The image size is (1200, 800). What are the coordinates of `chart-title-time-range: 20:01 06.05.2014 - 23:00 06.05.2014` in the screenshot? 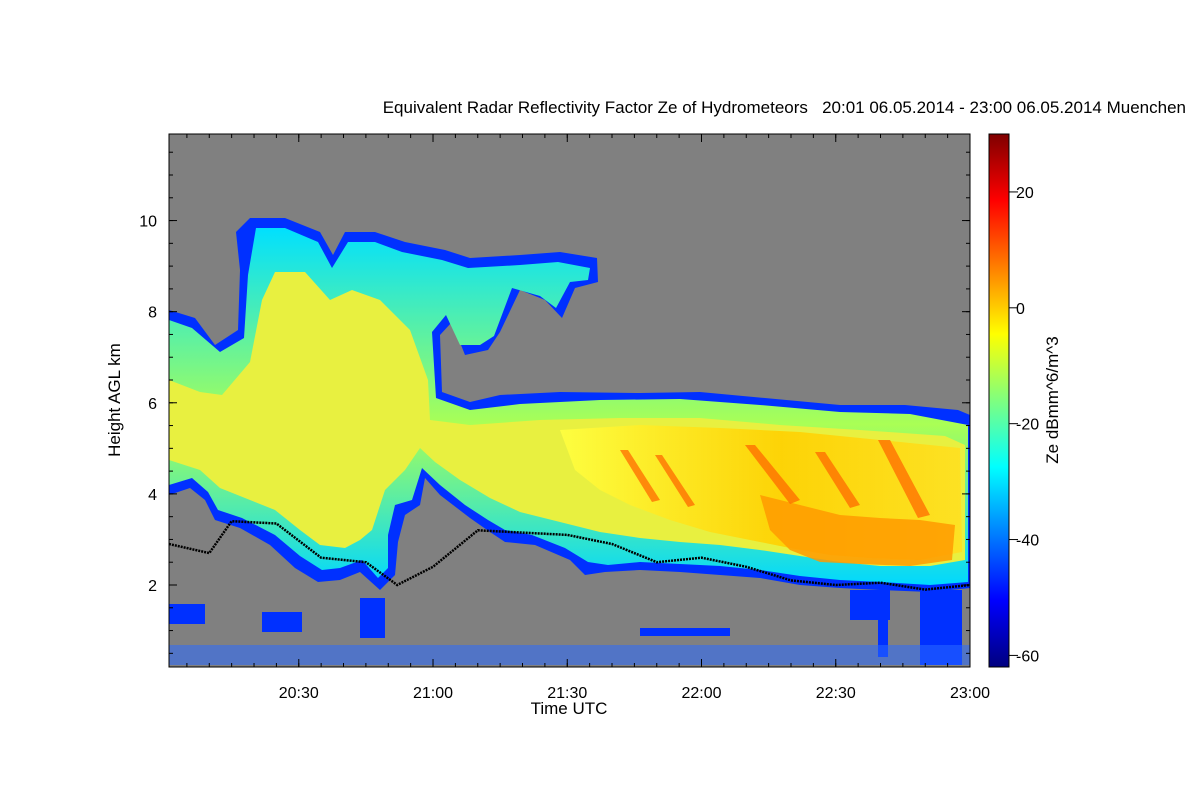 It's located at (962, 107).